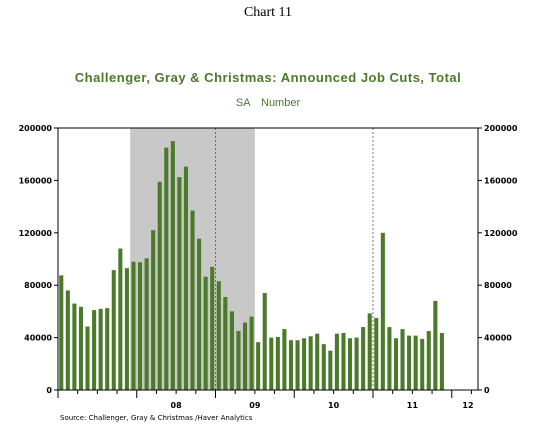 The image size is (536, 439). I want to click on x-tick-label: 08, so click(177, 405).